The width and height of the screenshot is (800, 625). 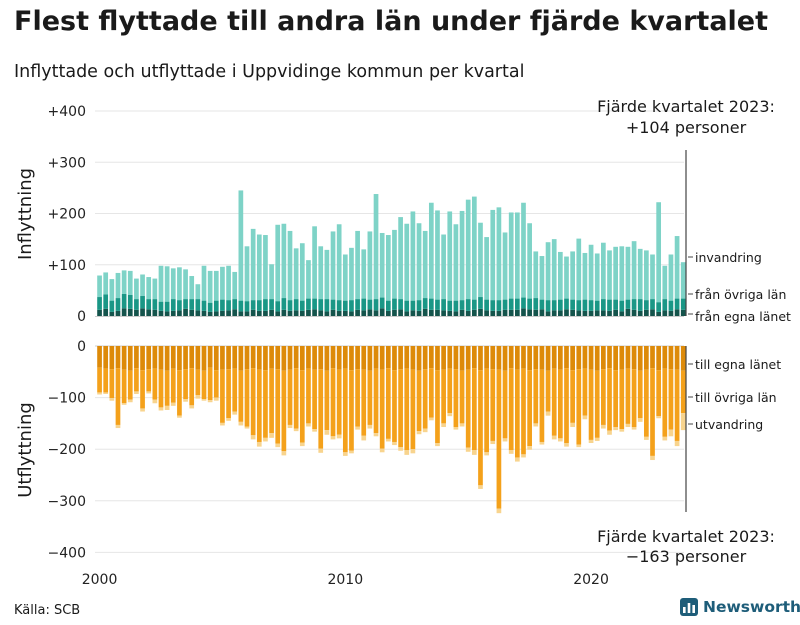 I want to click on series-label: till egna länet, so click(x=738, y=364).